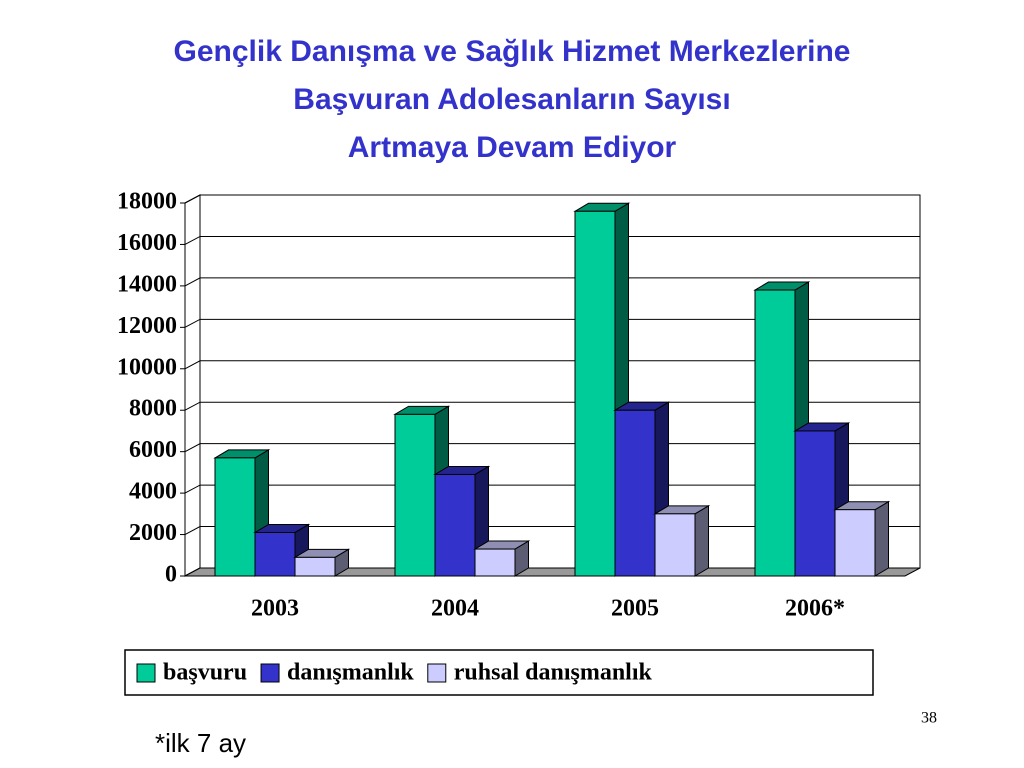  I want to click on y-tick-label: 4000, so click(153, 492).